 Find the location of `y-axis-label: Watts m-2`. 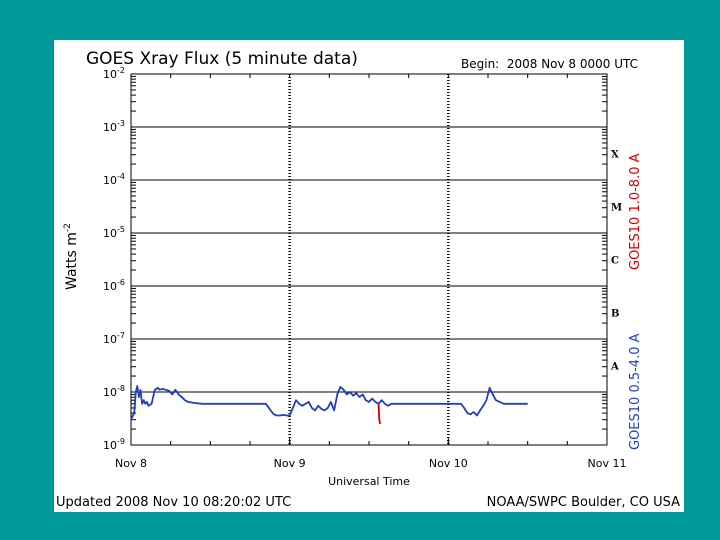

y-axis-label: Watts m-2 is located at coordinates (71, 256).